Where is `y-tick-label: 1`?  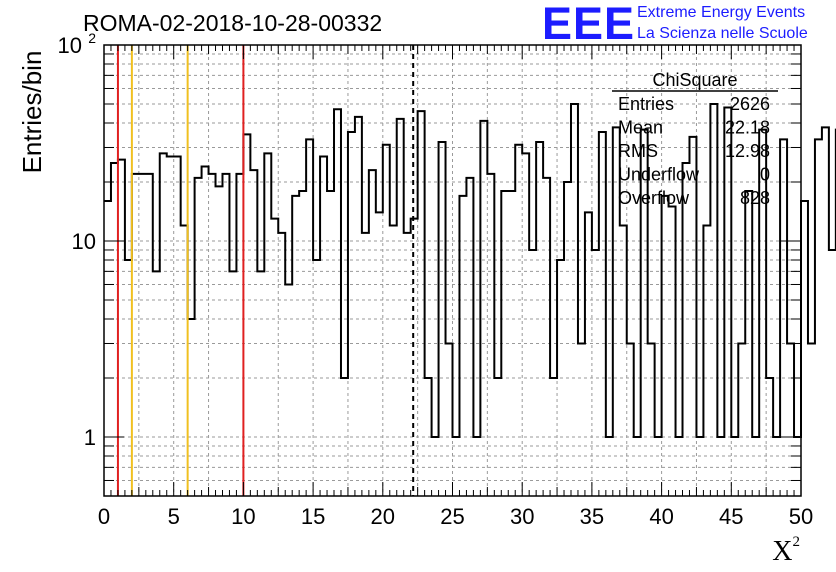
y-tick-label: 1 is located at coordinates (90, 437).